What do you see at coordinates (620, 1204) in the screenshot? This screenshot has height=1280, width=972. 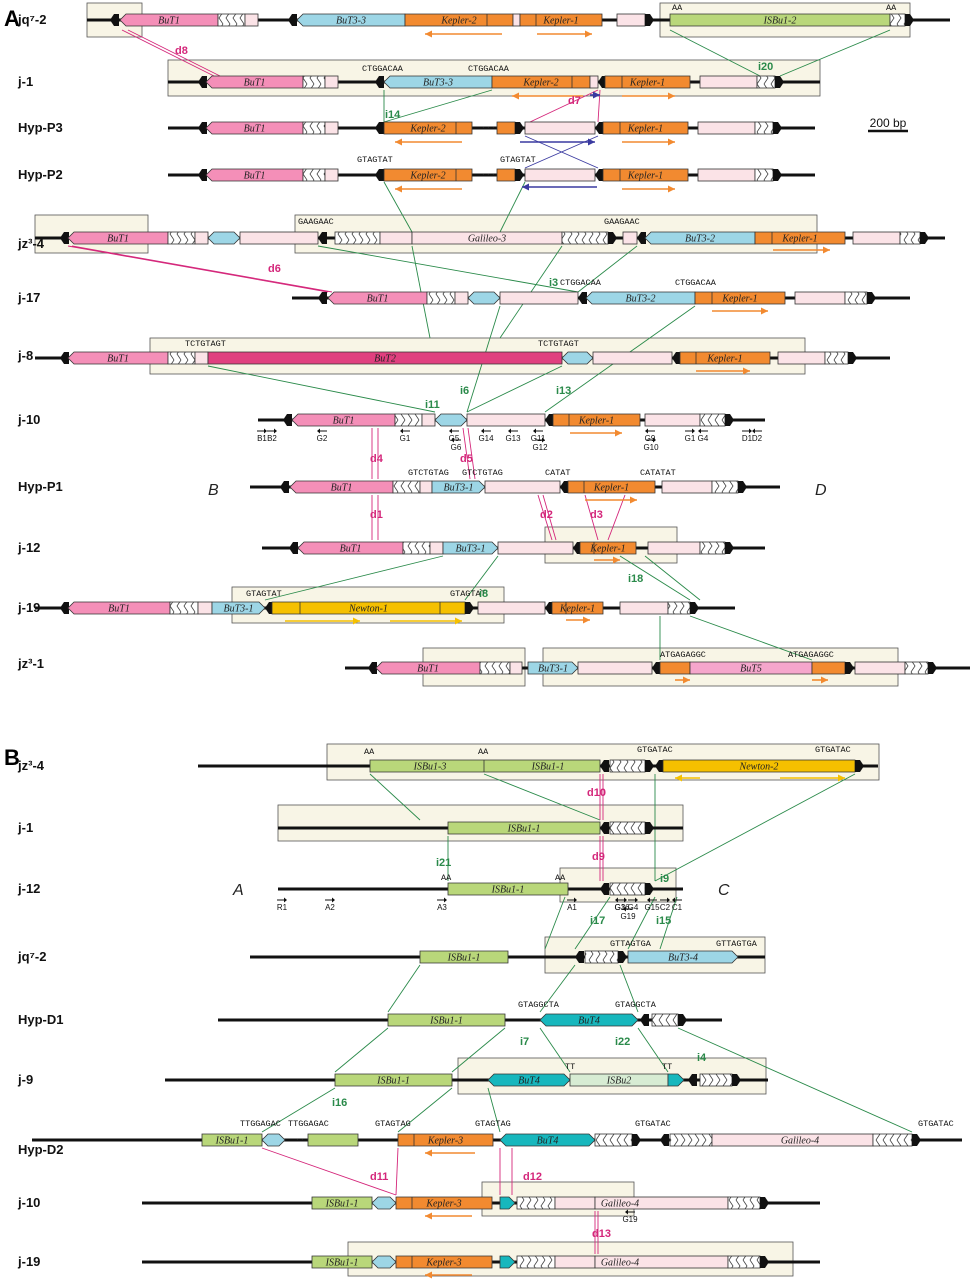 I see `element-label: Galileo-4` at bounding box center [620, 1204].